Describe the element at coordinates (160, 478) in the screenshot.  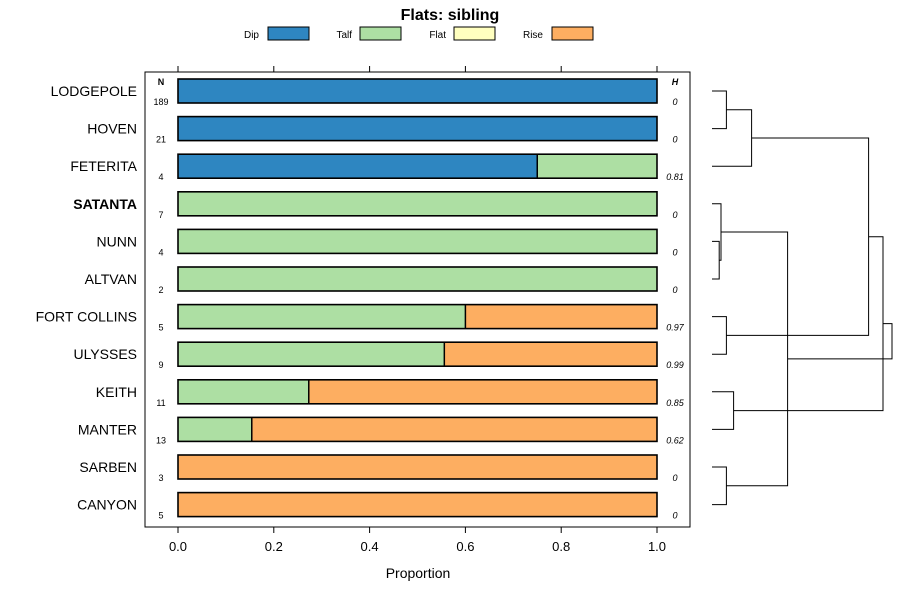
I see `n-value: 3` at that location.